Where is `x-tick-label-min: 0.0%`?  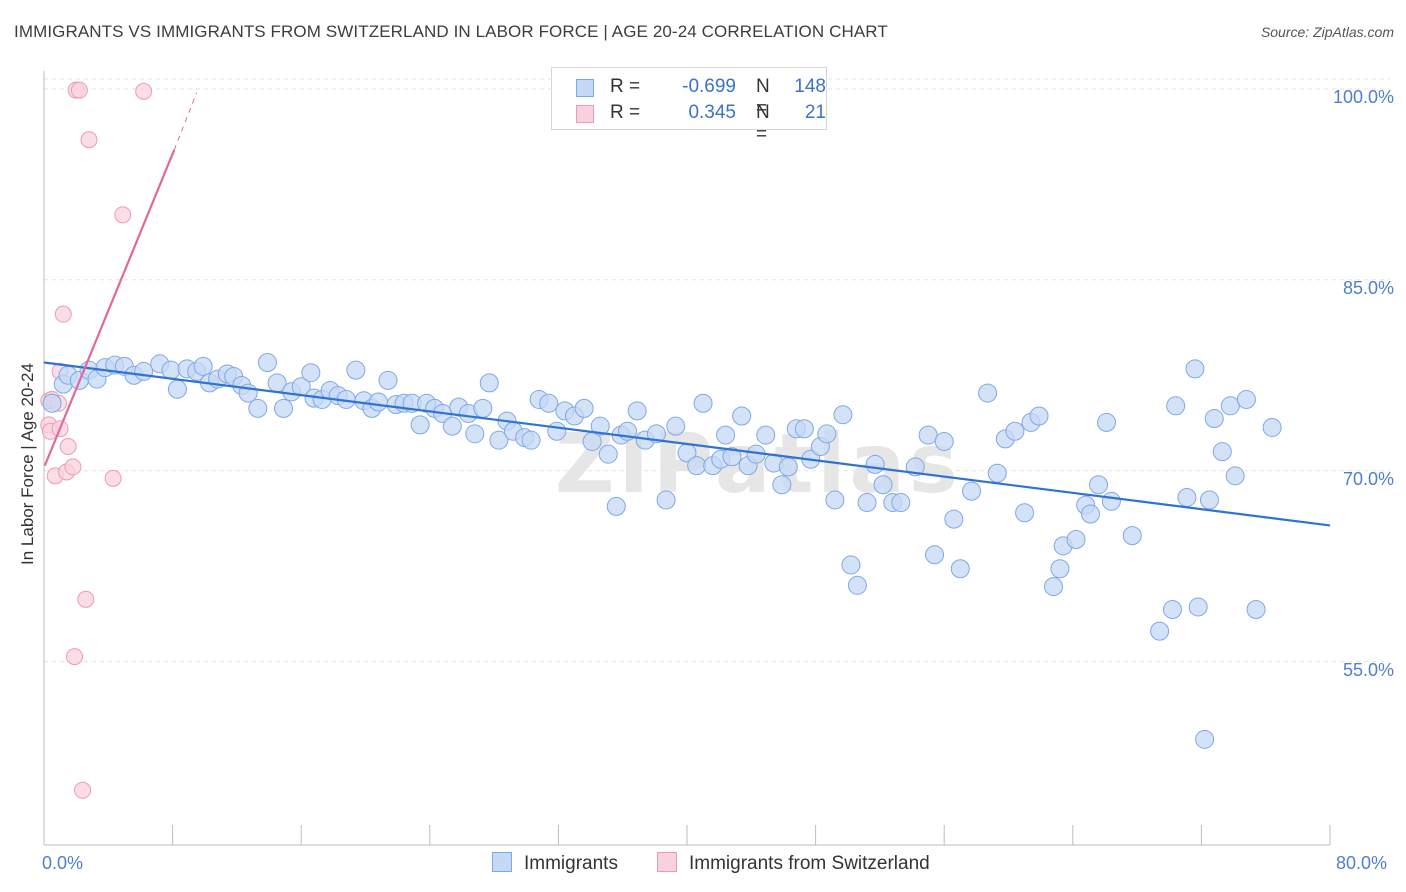
x-tick-label-min: 0.0% is located at coordinates (63, 863).